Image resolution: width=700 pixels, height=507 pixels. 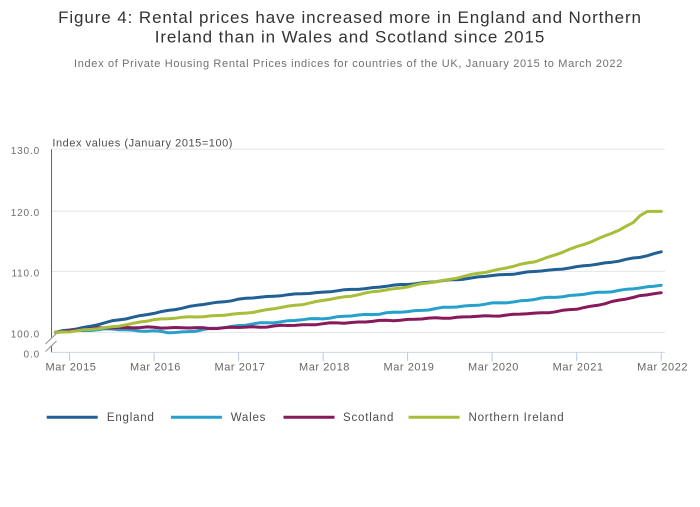 What do you see at coordinates (25, 151) in the screenshot?
I see `svg-text: 130.0` at bounding box center [25, 151].